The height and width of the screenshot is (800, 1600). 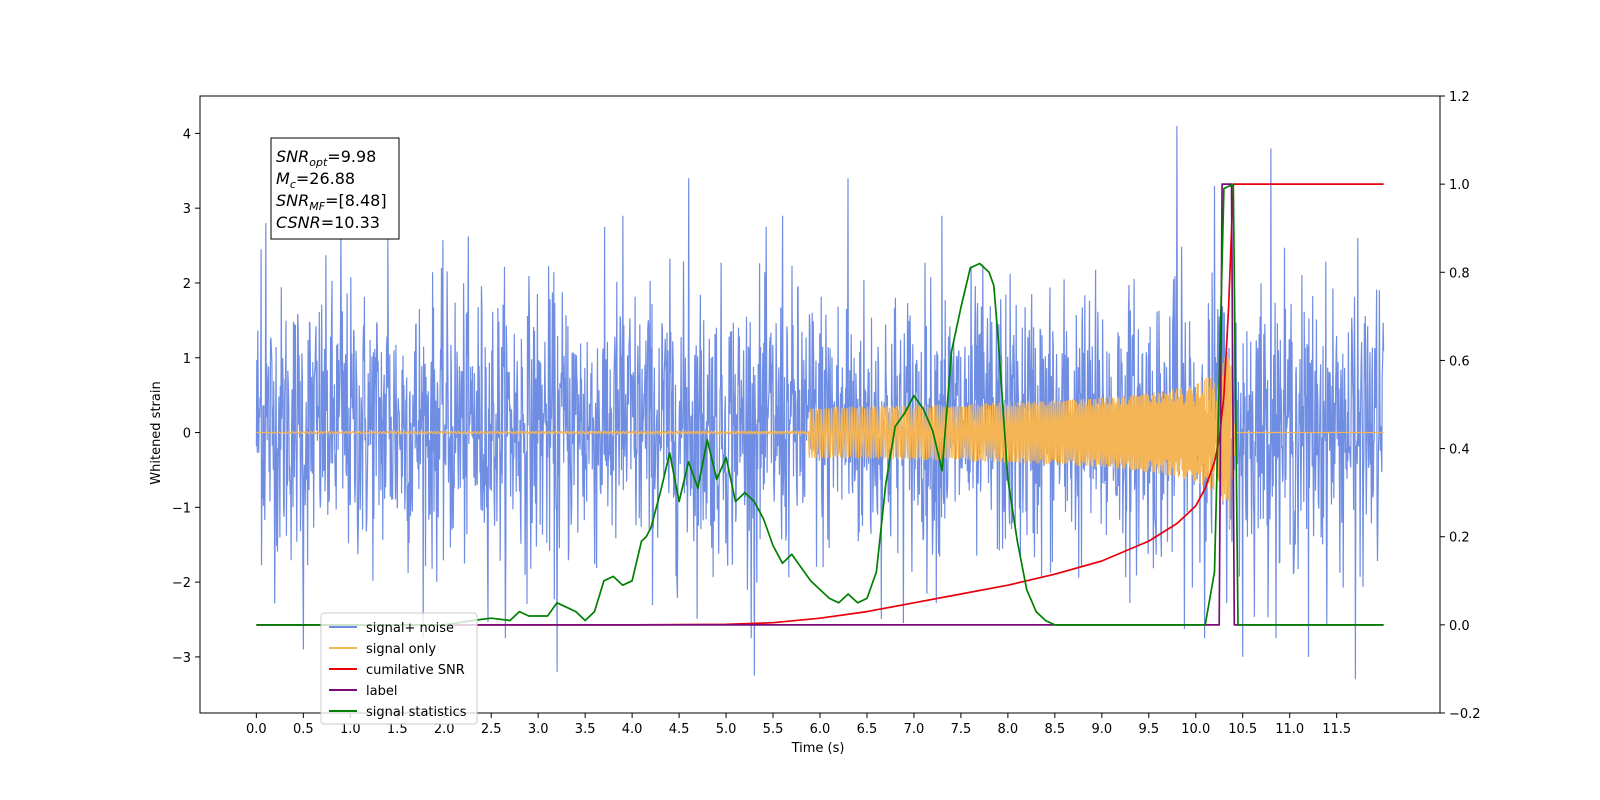 I want to click on x-tick-label: 0.5, so click(x=303, y=729).